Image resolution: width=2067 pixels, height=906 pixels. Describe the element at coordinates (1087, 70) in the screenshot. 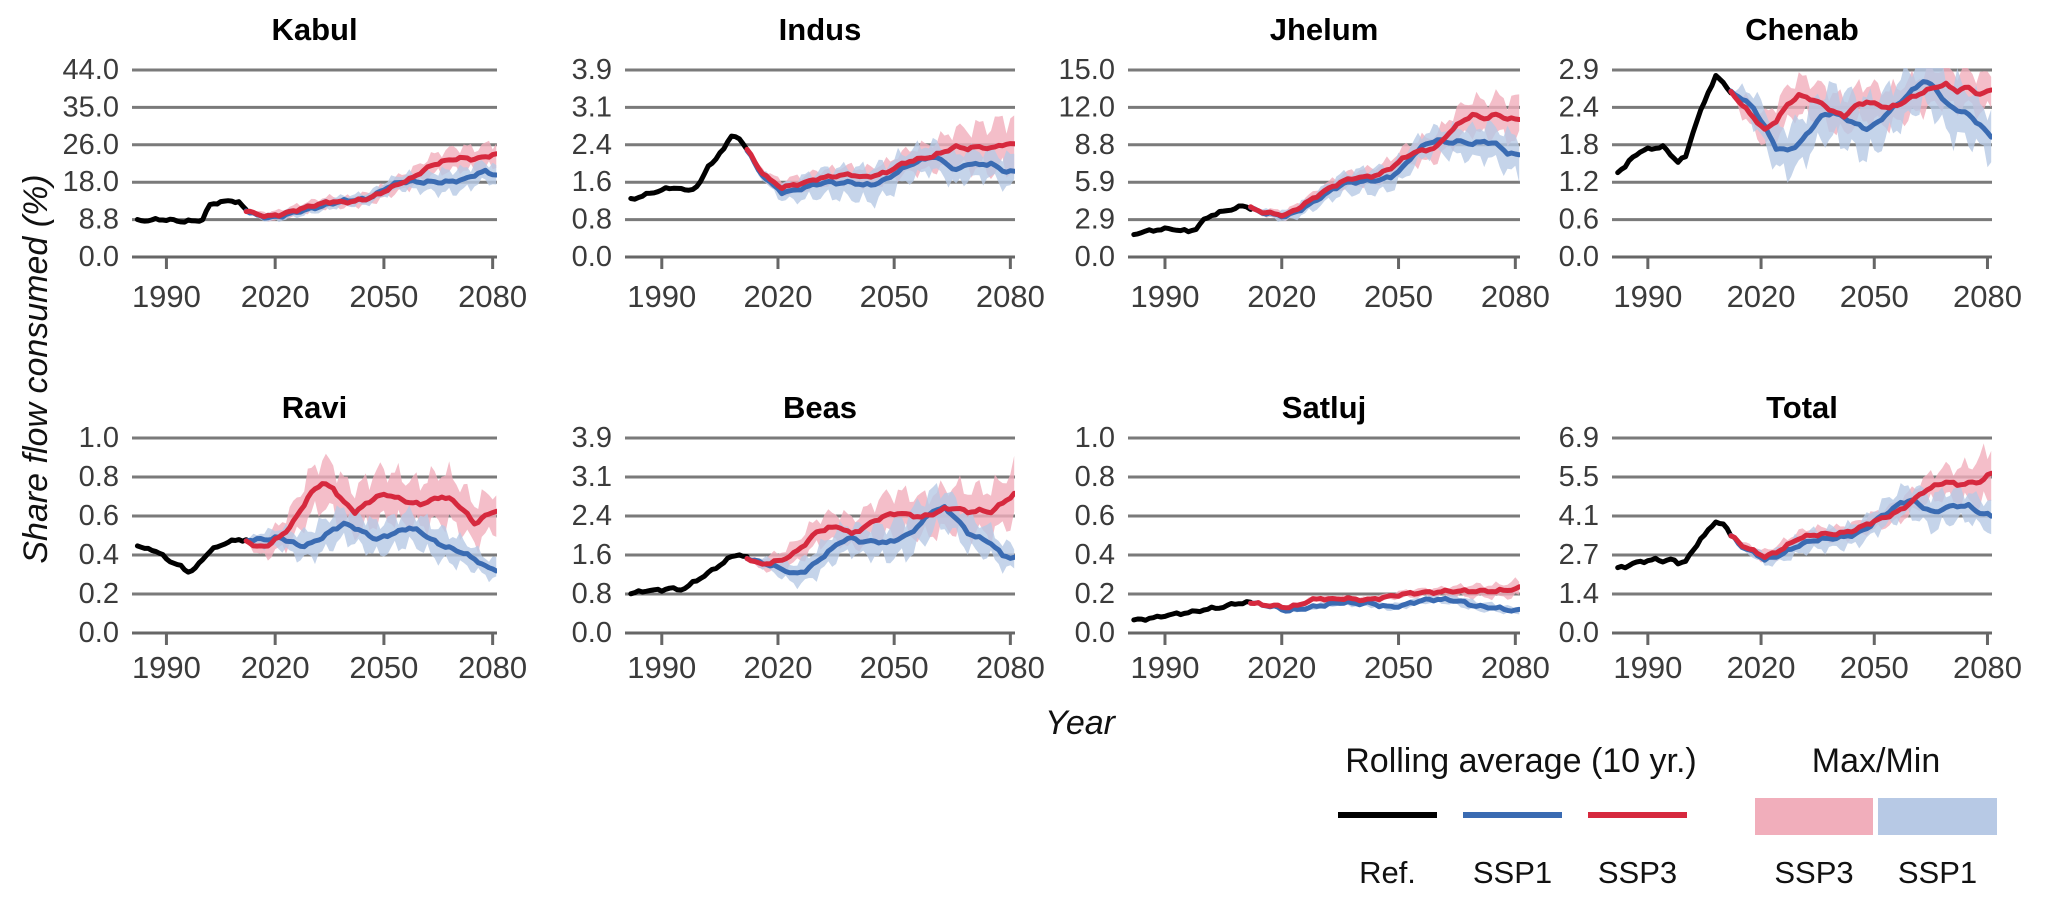

I see `y-tick-label: 15.0` at that location.